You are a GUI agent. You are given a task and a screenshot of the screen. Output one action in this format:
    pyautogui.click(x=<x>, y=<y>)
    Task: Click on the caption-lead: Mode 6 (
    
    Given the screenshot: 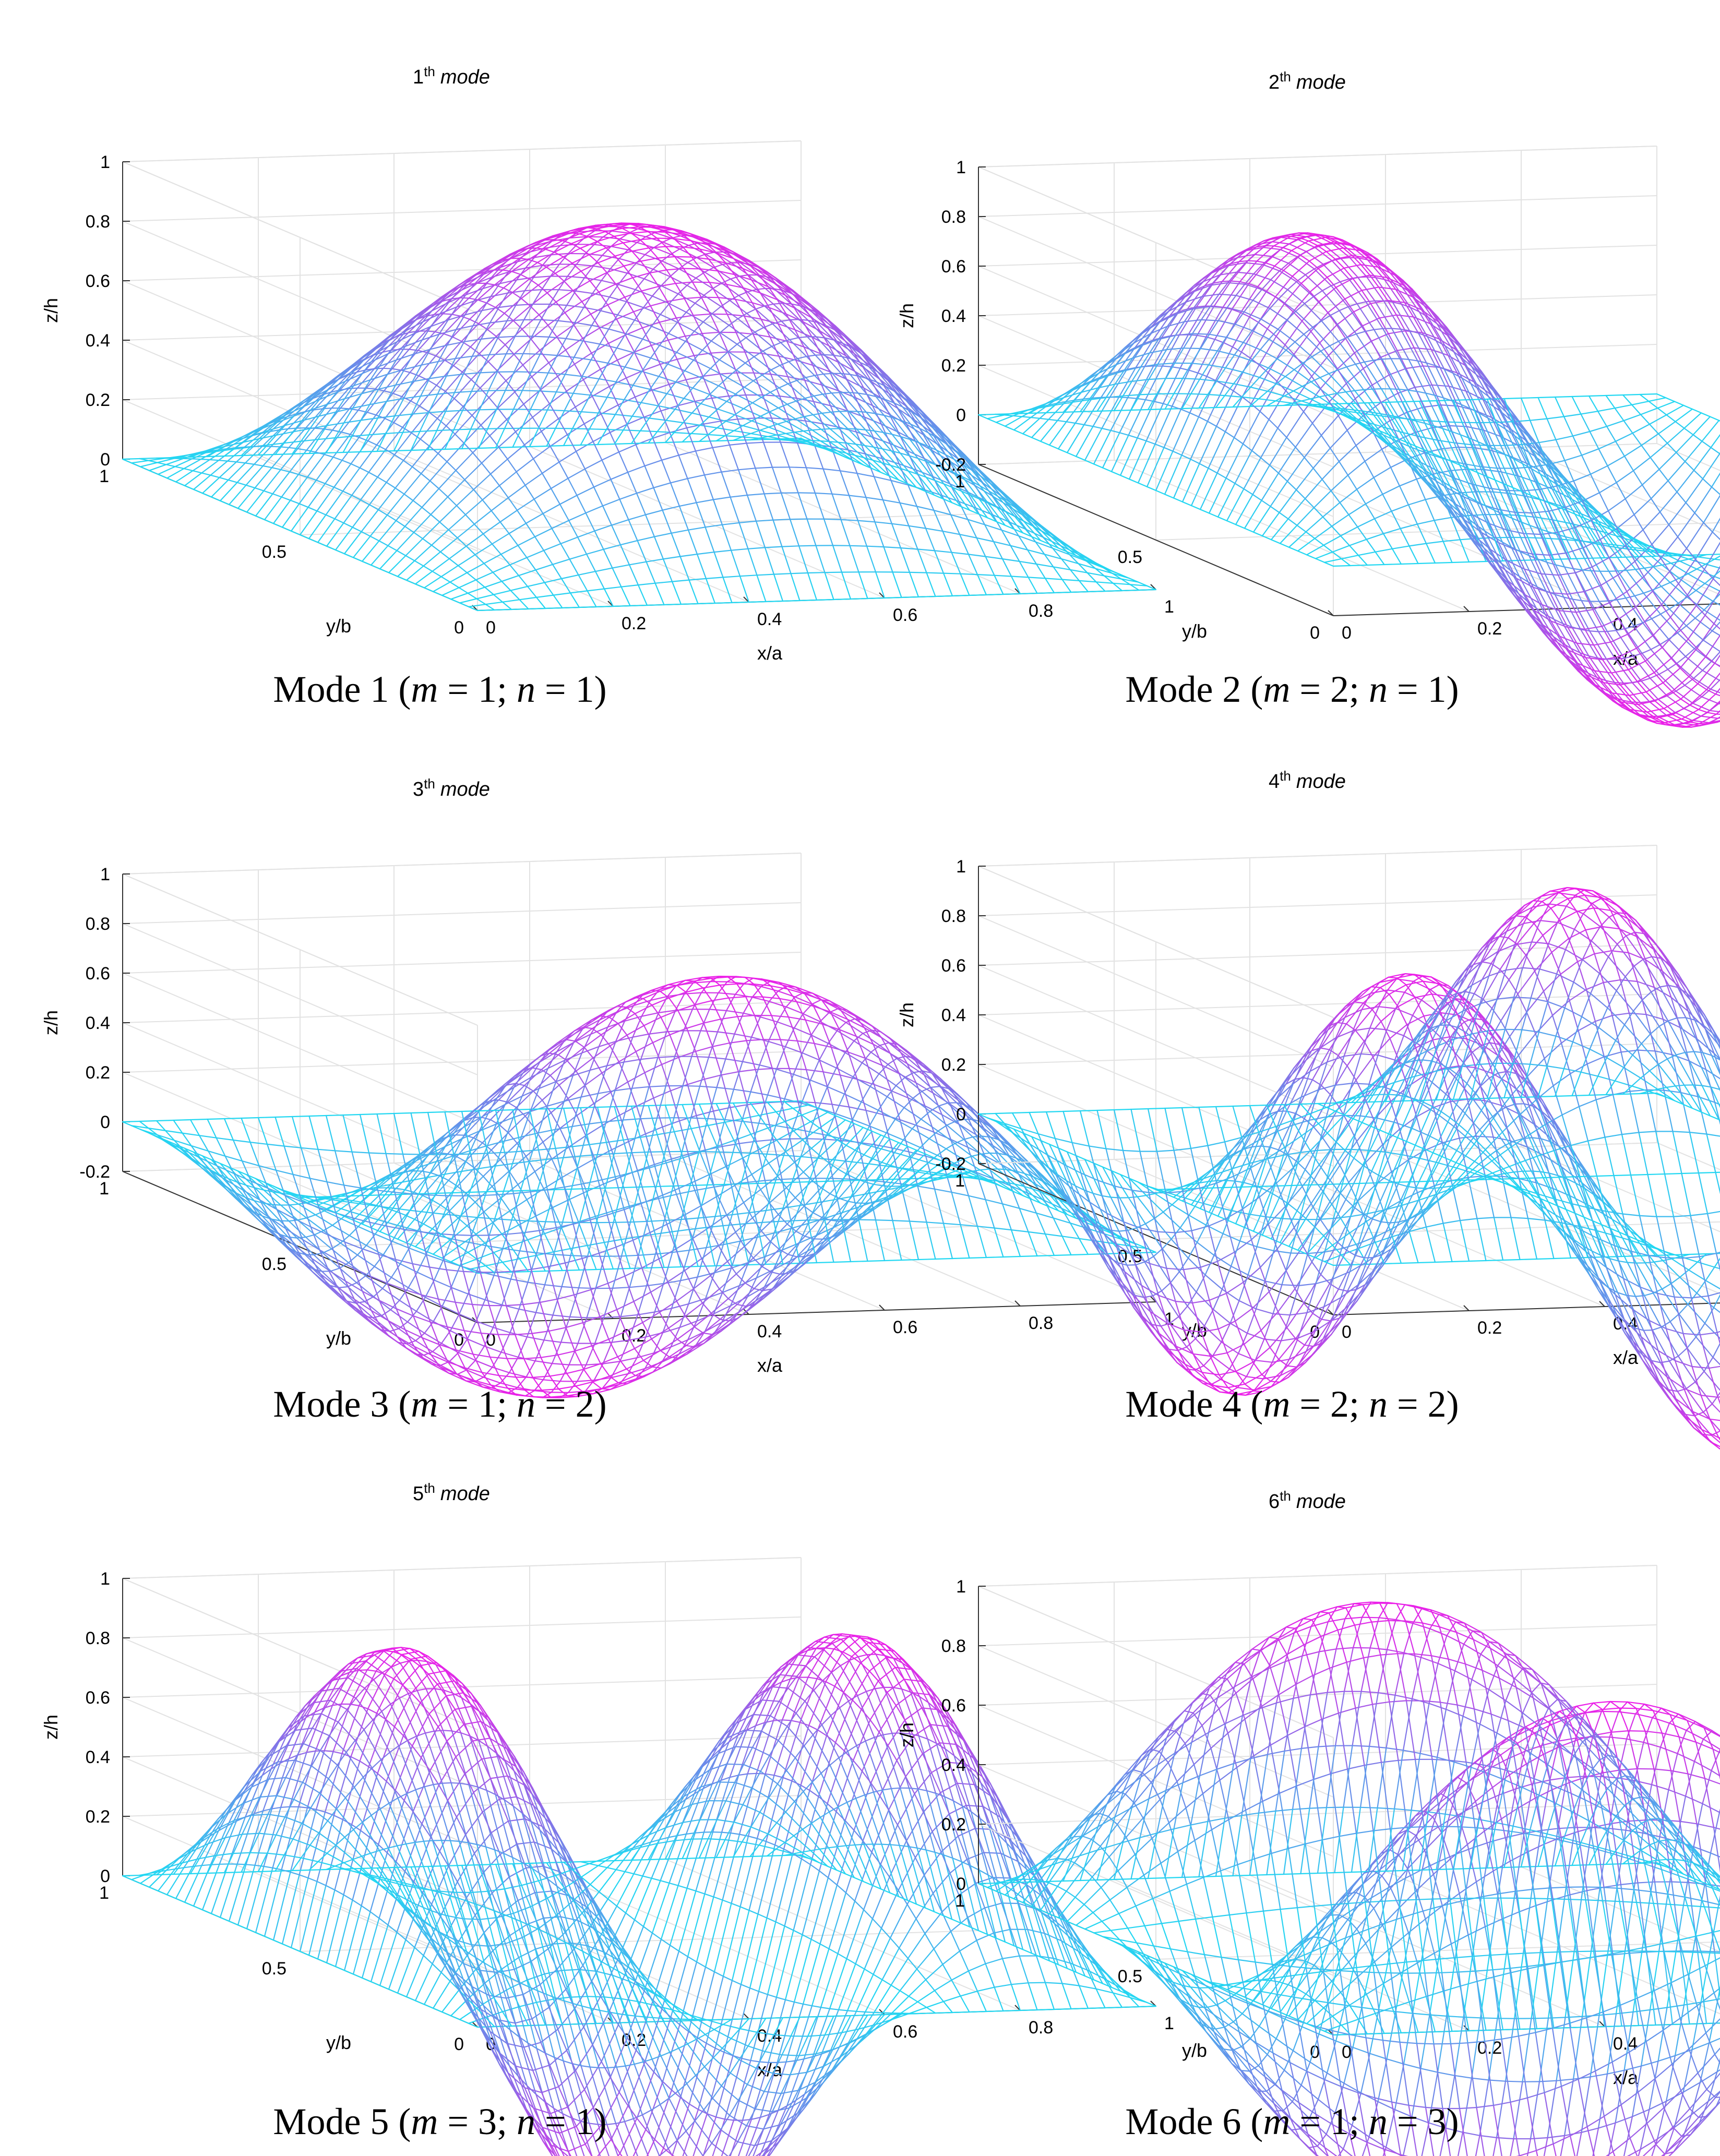 What is the action you would take?
    pyautogui.click(x=1194, y=2121)
    